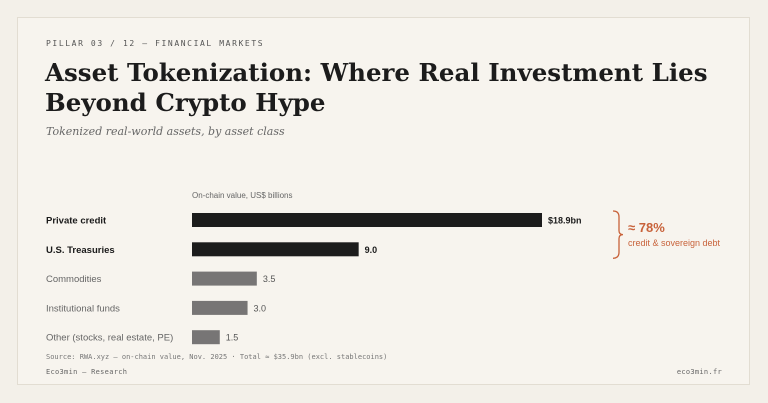 This screenshot has width=768, height=403. Describe the element at coordinates (646, 227) in the screenshot. I see `annotation-value: ≈ 78%` at that location.